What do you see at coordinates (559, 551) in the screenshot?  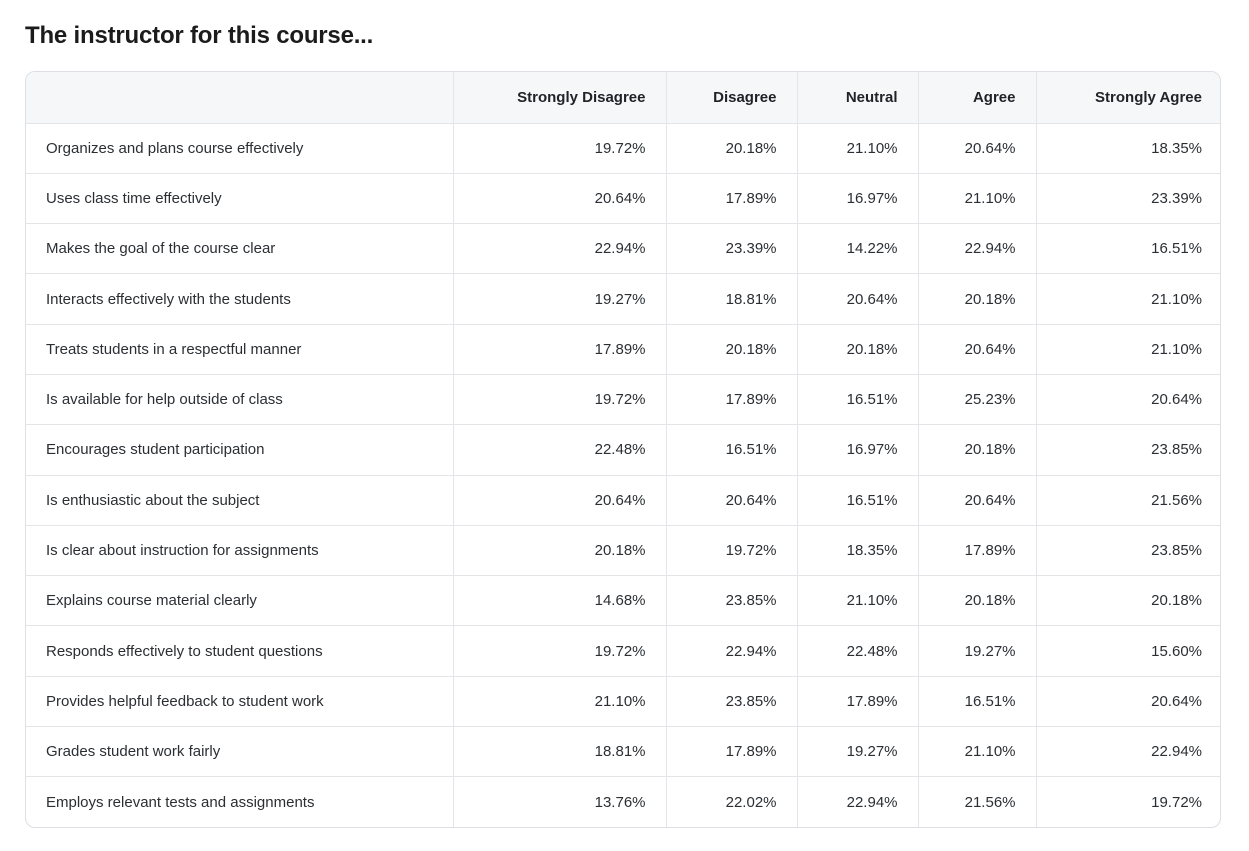 I see `cell-strongly-disagree: 20.18%` at bounding box center [559, 551].